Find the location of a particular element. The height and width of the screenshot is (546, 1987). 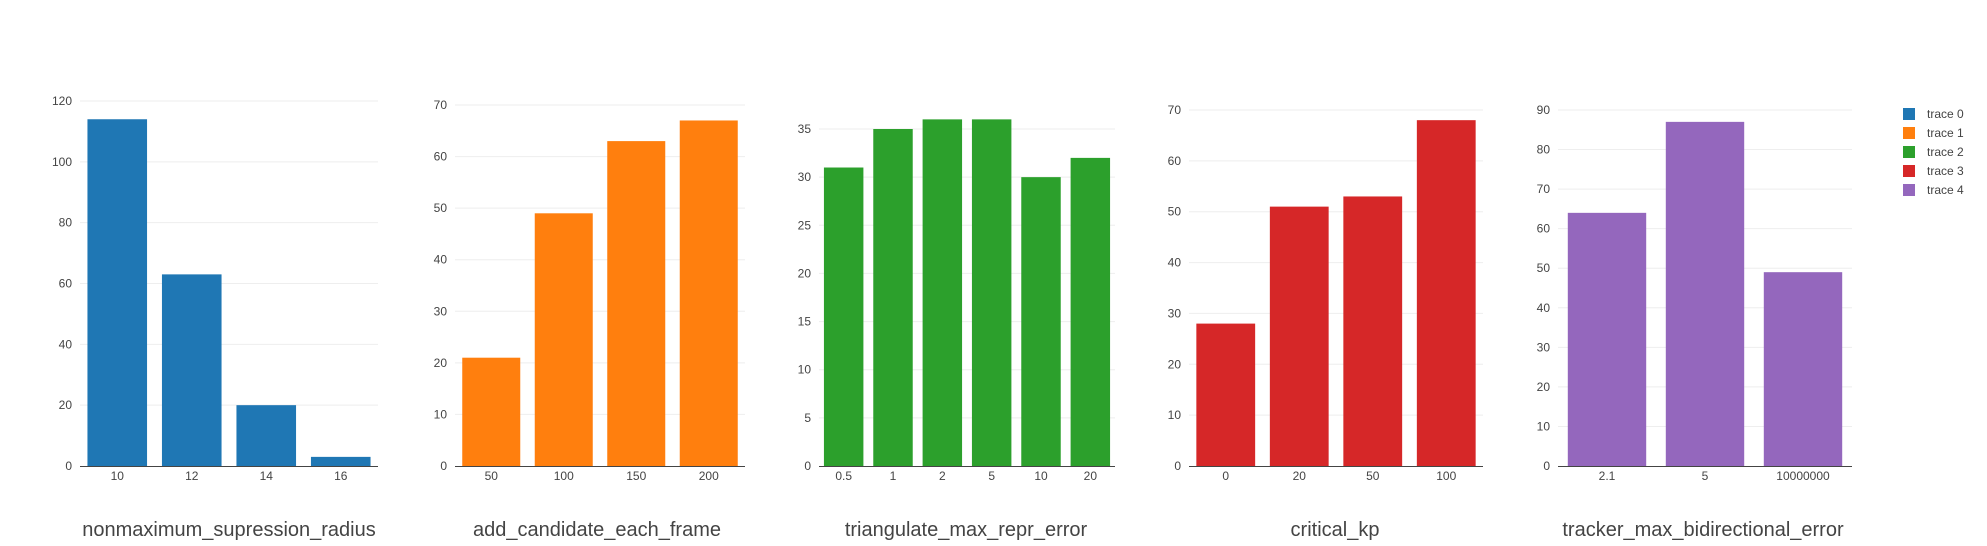

legend-item: trace 3 is located at coordinates (1933, 171).